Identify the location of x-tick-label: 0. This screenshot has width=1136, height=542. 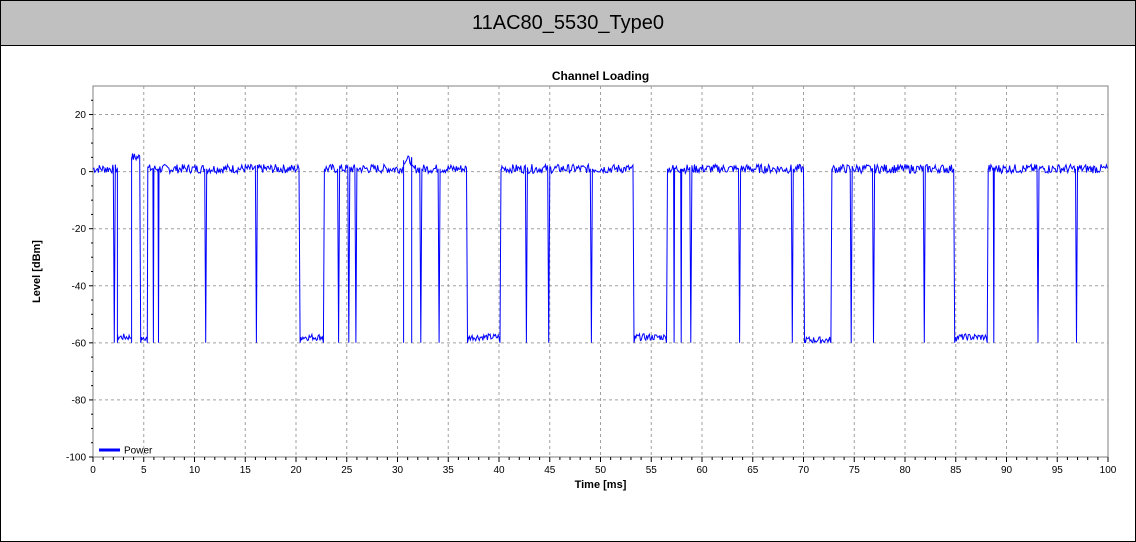
(93, 470).